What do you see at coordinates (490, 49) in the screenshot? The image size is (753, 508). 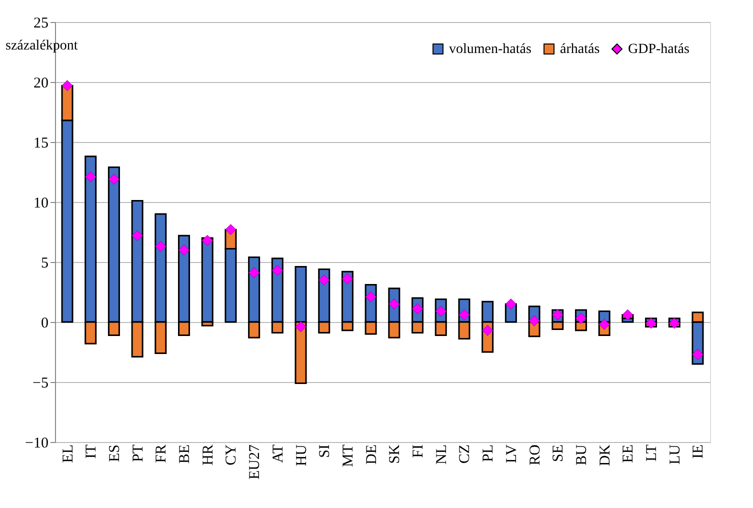 I see `legend-label: volumen-hatás` at bounding box center [490, 49].